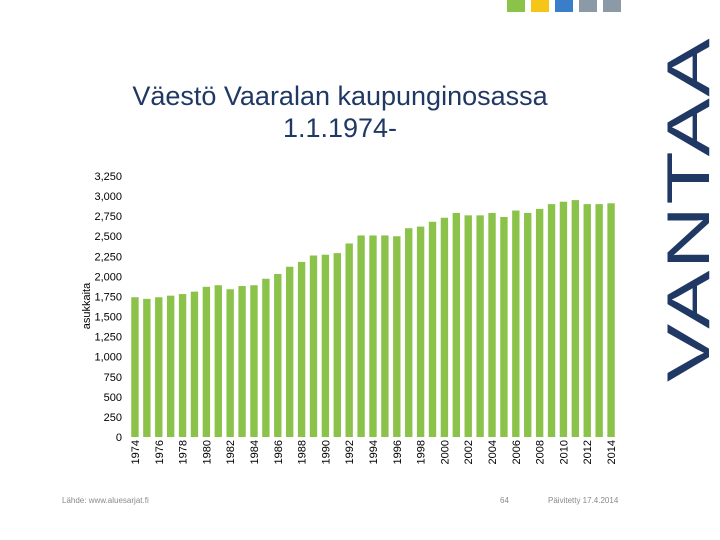  What do you see at coordinates (207, 452) in the screenshot?
I see `x-tick-label: 1980` at bounding box center [207, 452].